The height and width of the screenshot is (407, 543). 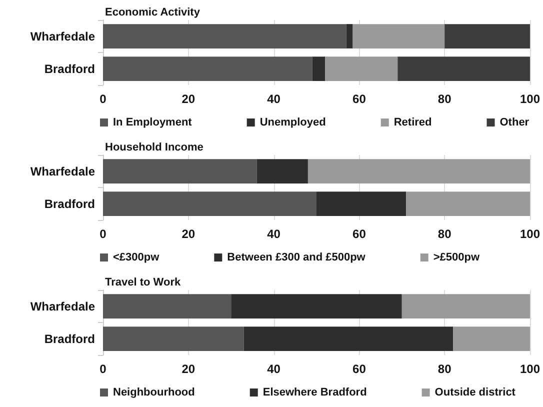 I want to click on chart-title: Travel to Work, so click(x=143, y=282).